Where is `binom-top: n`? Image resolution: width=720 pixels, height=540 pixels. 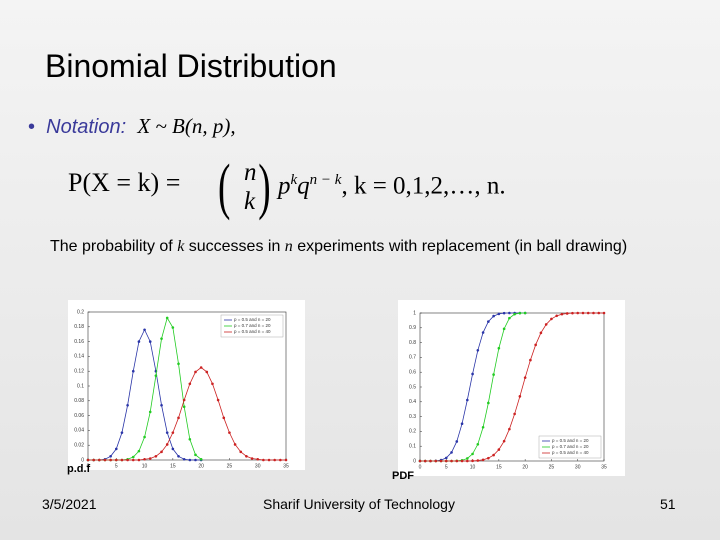
binom-top: n is located at coordinates (250, 172).